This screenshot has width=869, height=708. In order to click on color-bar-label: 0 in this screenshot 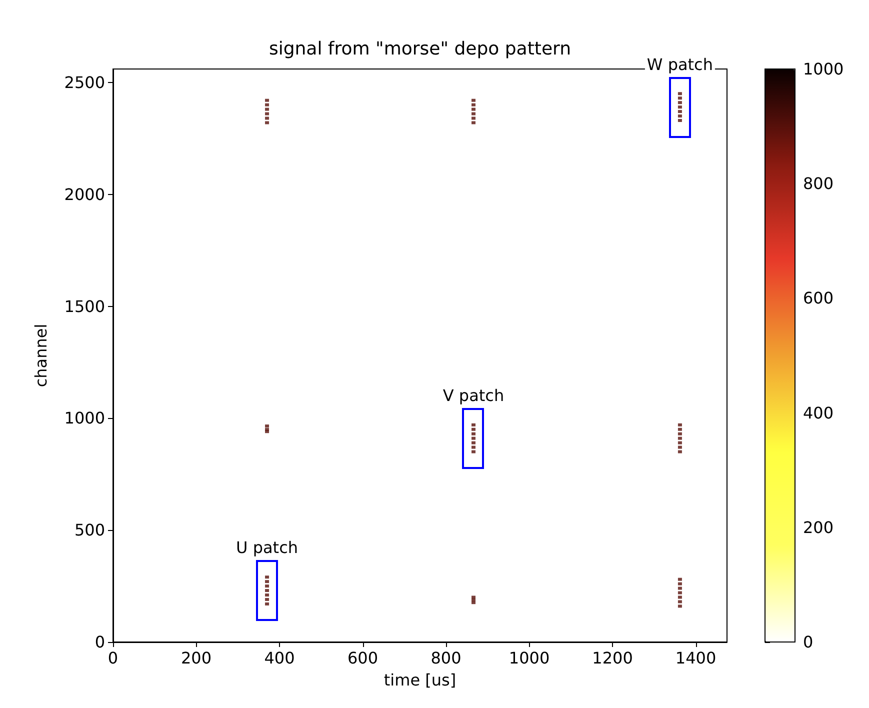, I will do `click(808, 642)`.